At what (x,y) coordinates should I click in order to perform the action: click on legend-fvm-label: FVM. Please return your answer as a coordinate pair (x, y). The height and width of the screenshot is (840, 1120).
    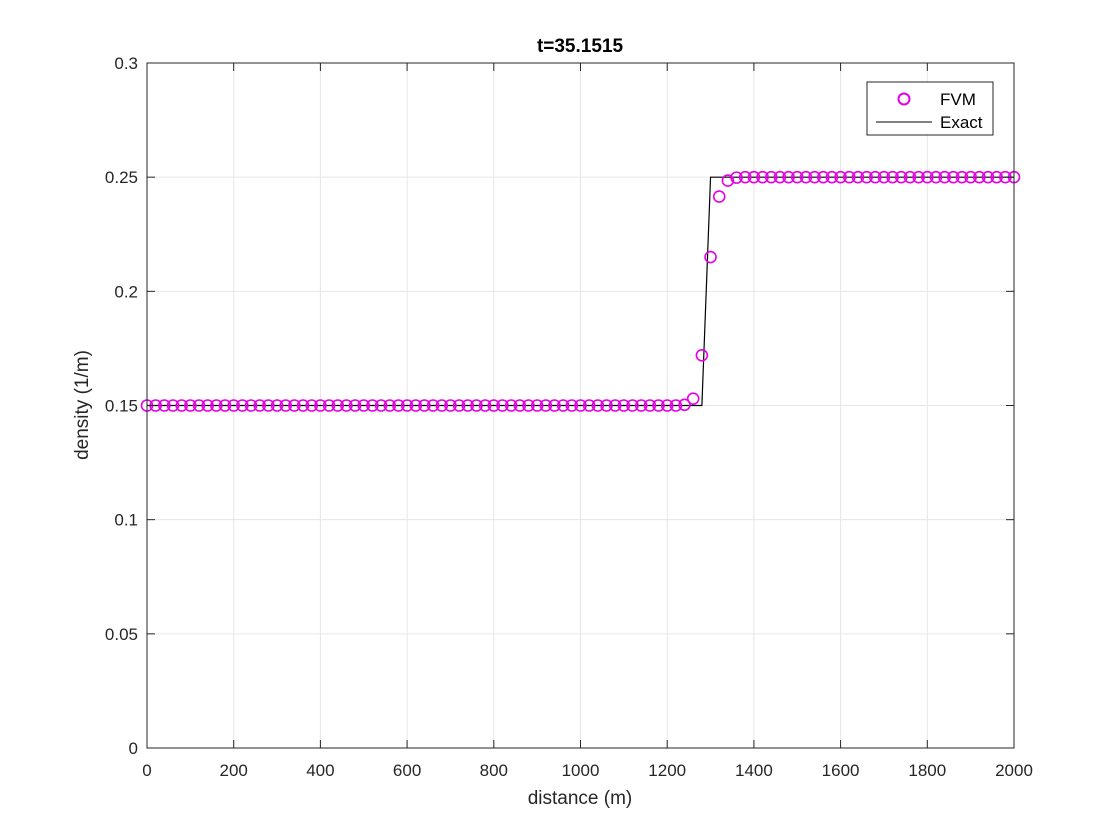
    Looking at the image, I should click on (958, 99).